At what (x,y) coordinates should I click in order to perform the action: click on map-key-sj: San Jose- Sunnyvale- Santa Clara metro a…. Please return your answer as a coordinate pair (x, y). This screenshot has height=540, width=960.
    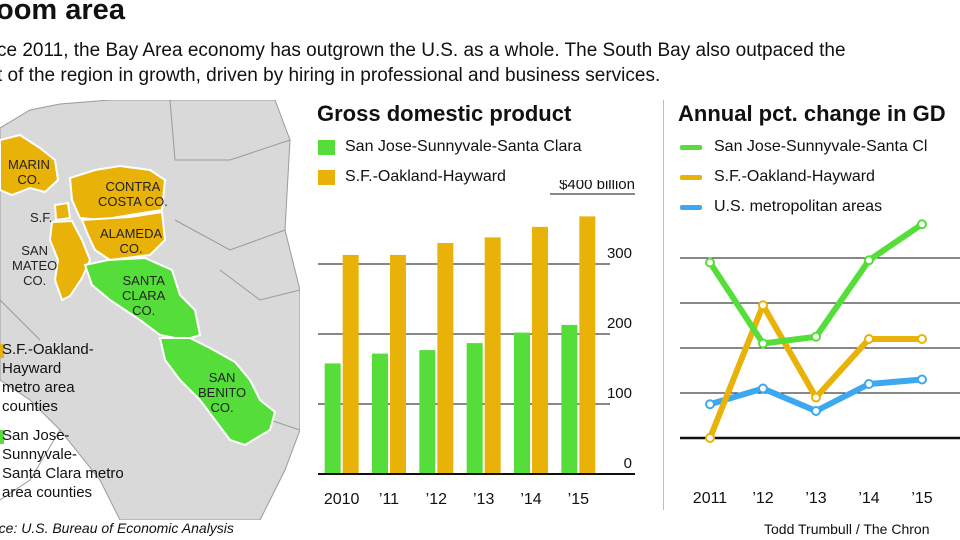
    Looking at the image, I should click on (63, 464).